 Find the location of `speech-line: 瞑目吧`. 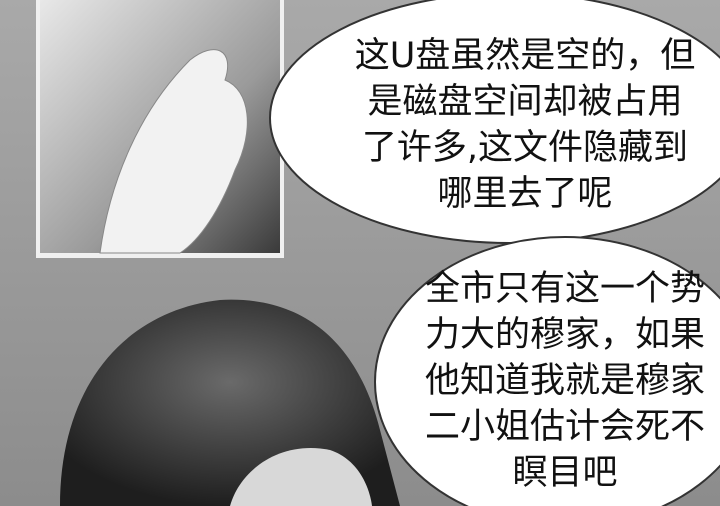

speech-line: 瞑目吧 is located at coordinates (564, 473).